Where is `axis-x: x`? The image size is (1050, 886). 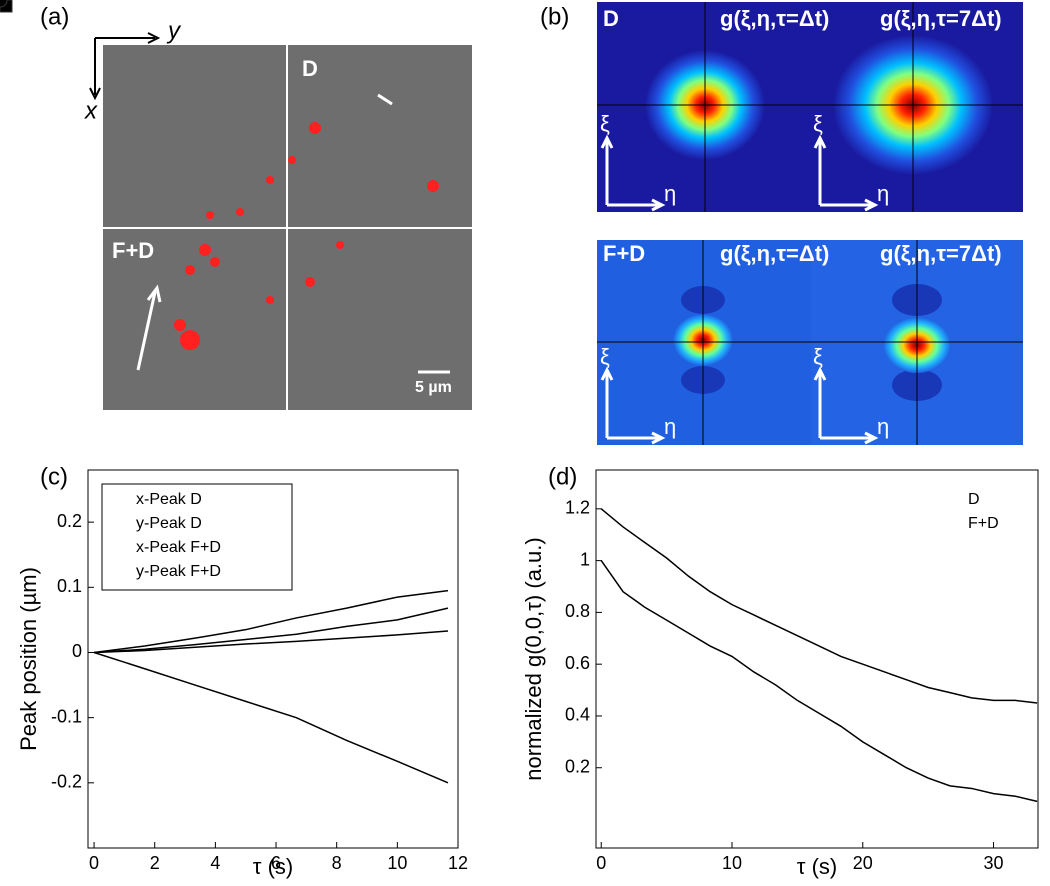
axis-x: x is located at coordinates (91, 110).